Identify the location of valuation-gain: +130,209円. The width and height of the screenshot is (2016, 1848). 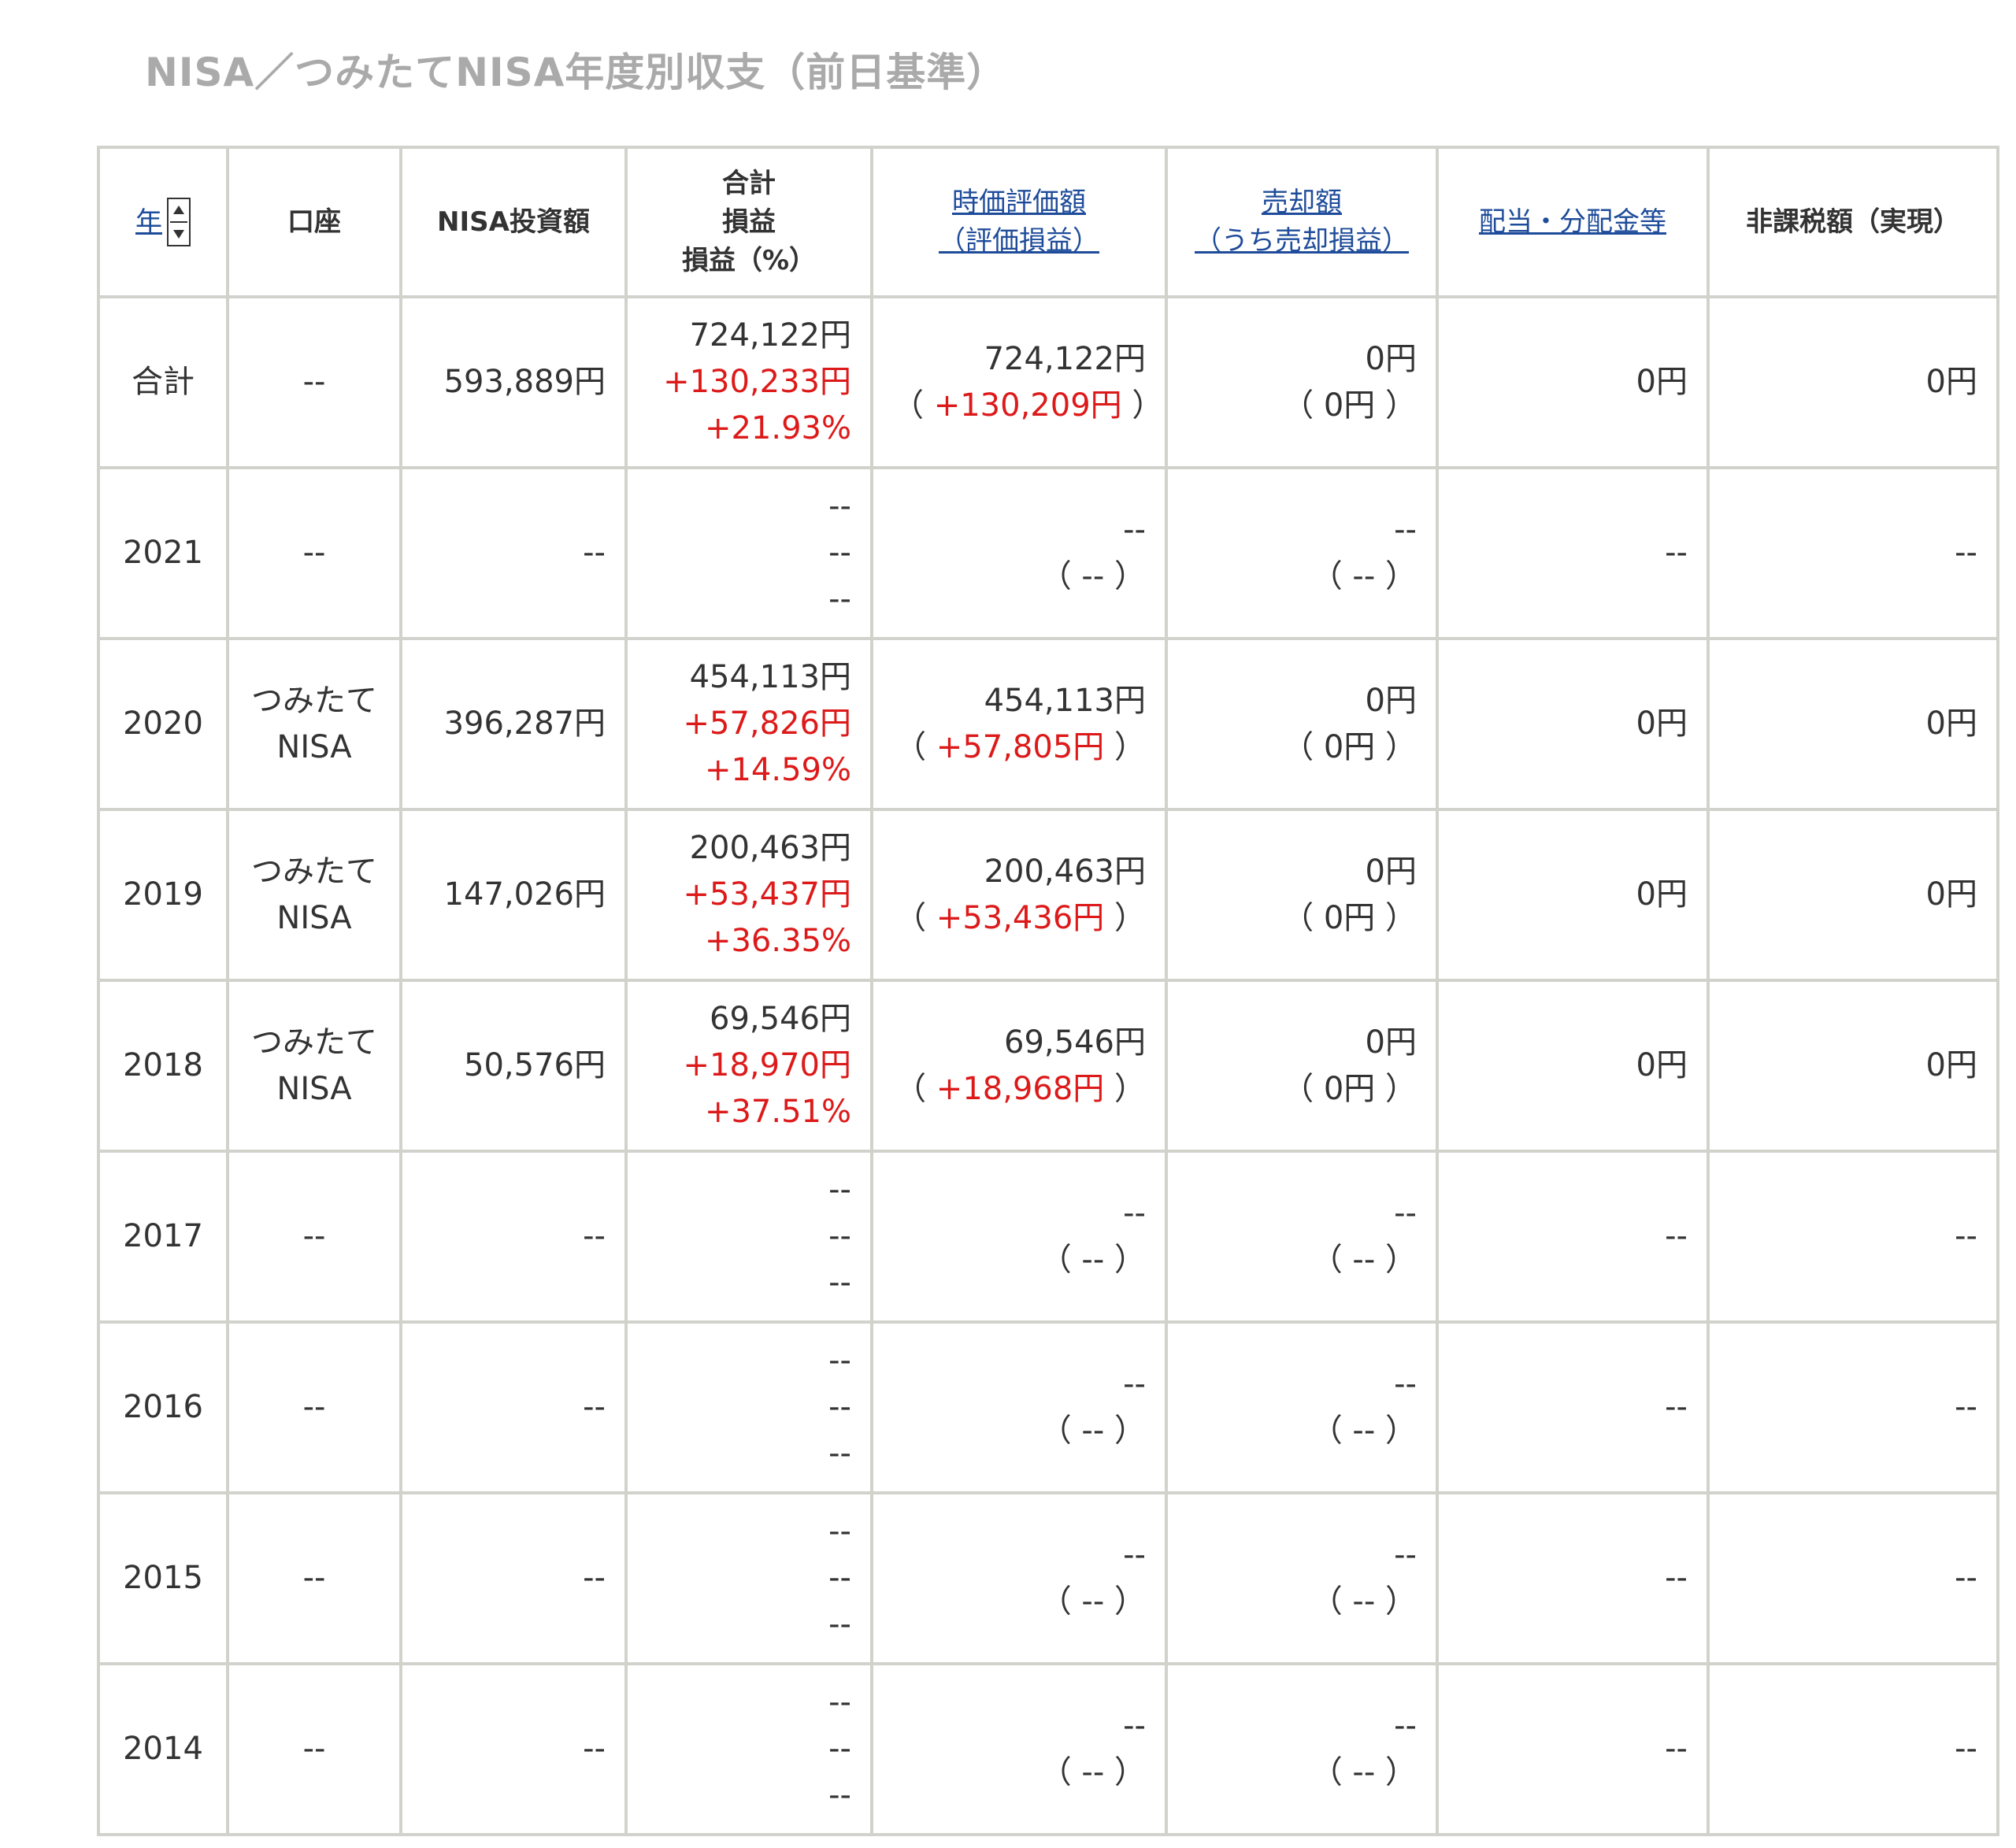
(1027, 405).